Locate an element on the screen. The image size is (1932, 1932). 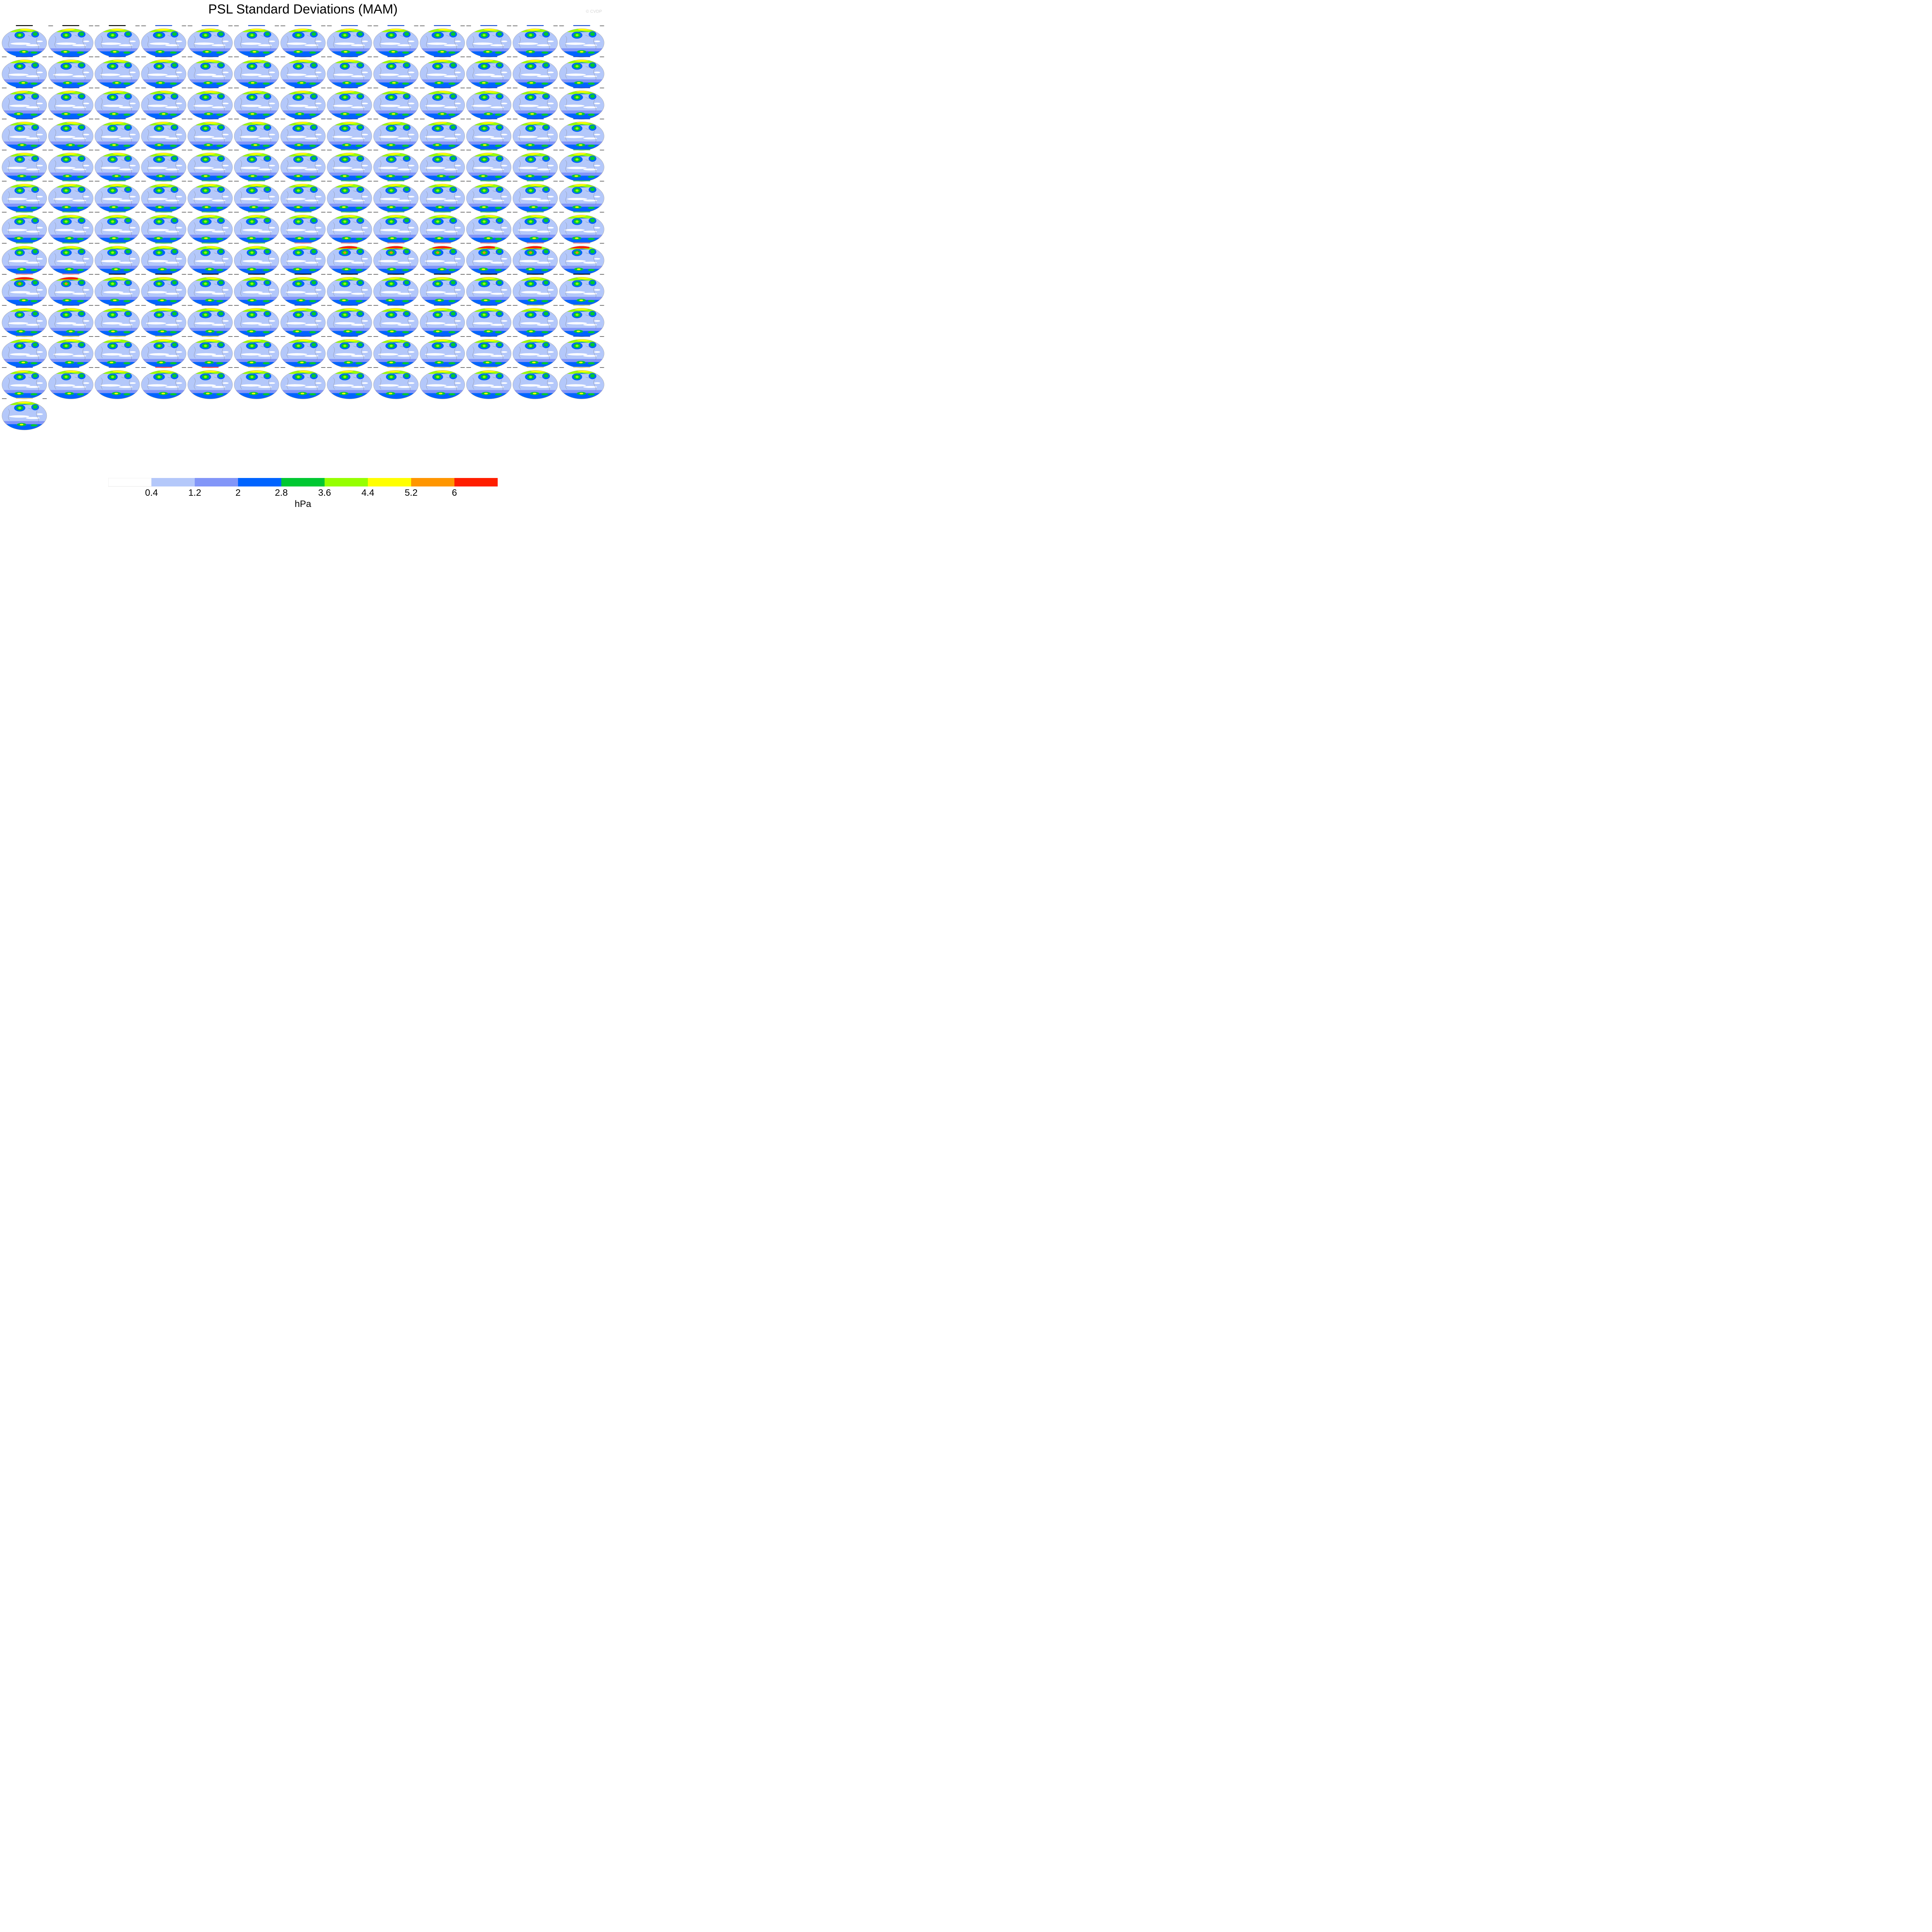
page-title: PSL Standard Deviations (MAM) is located at coordinates (303, 9).